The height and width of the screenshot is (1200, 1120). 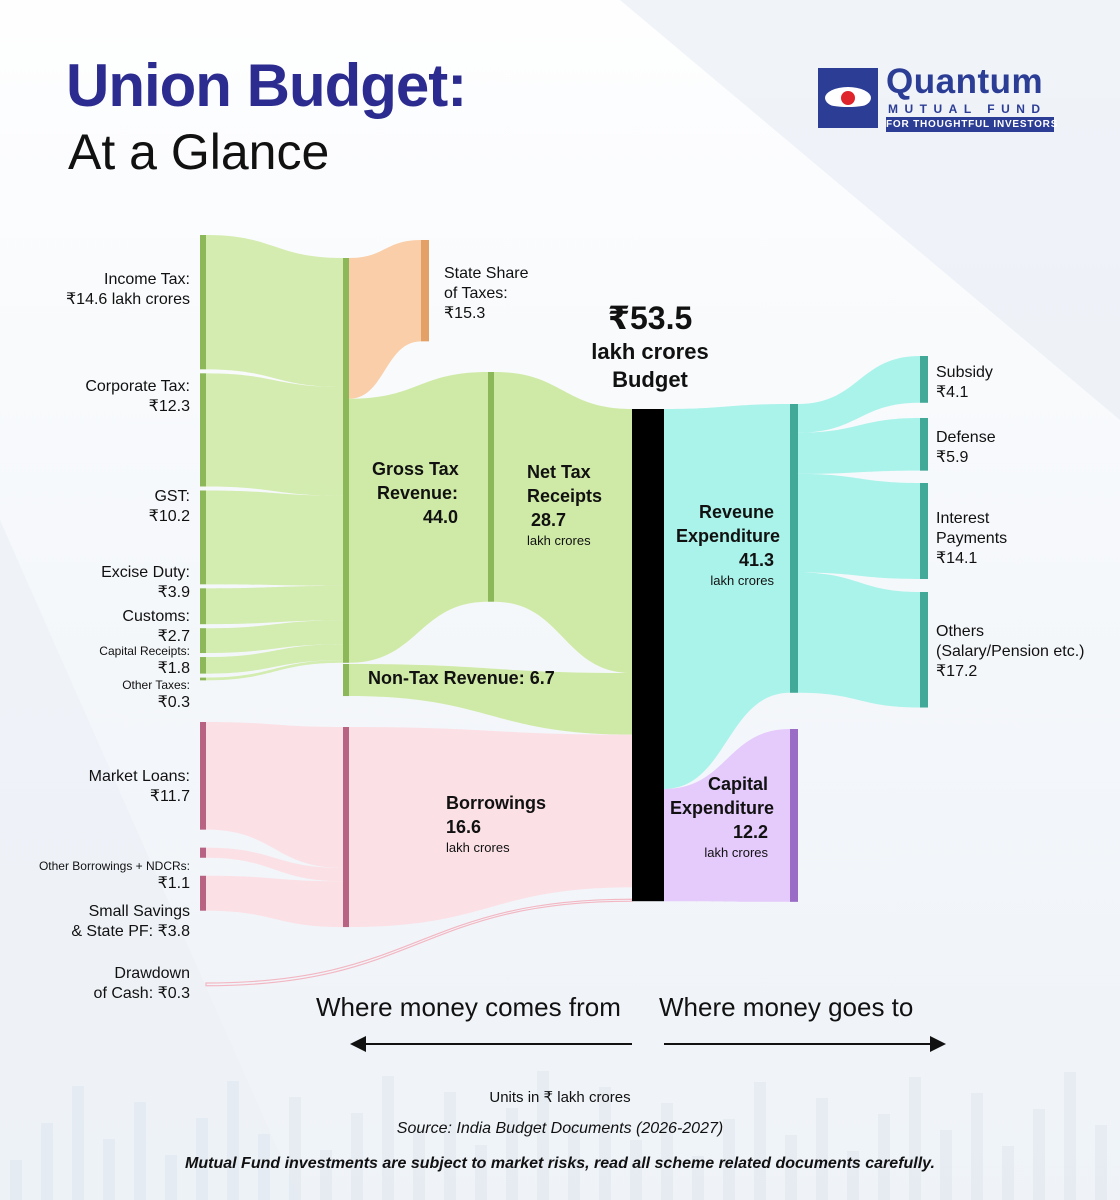 I want to click on node-budget, so click(x=648, y=655).